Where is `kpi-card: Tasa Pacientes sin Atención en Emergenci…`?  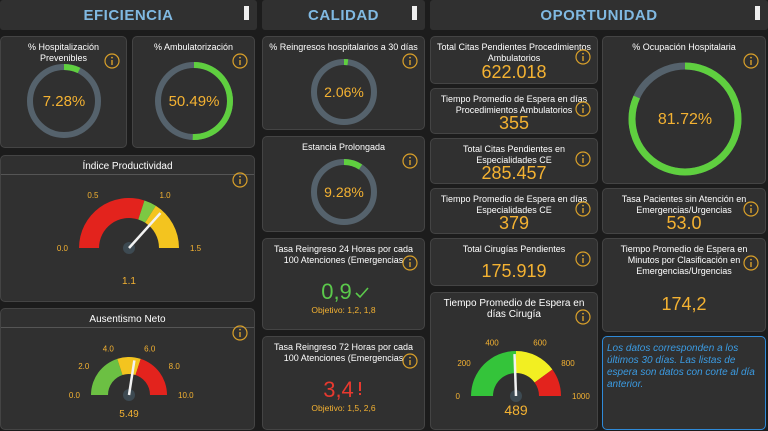 kpi-card: Tasa Pacientes sin Atención en Emergenci… is located at coordinates (684, 211).